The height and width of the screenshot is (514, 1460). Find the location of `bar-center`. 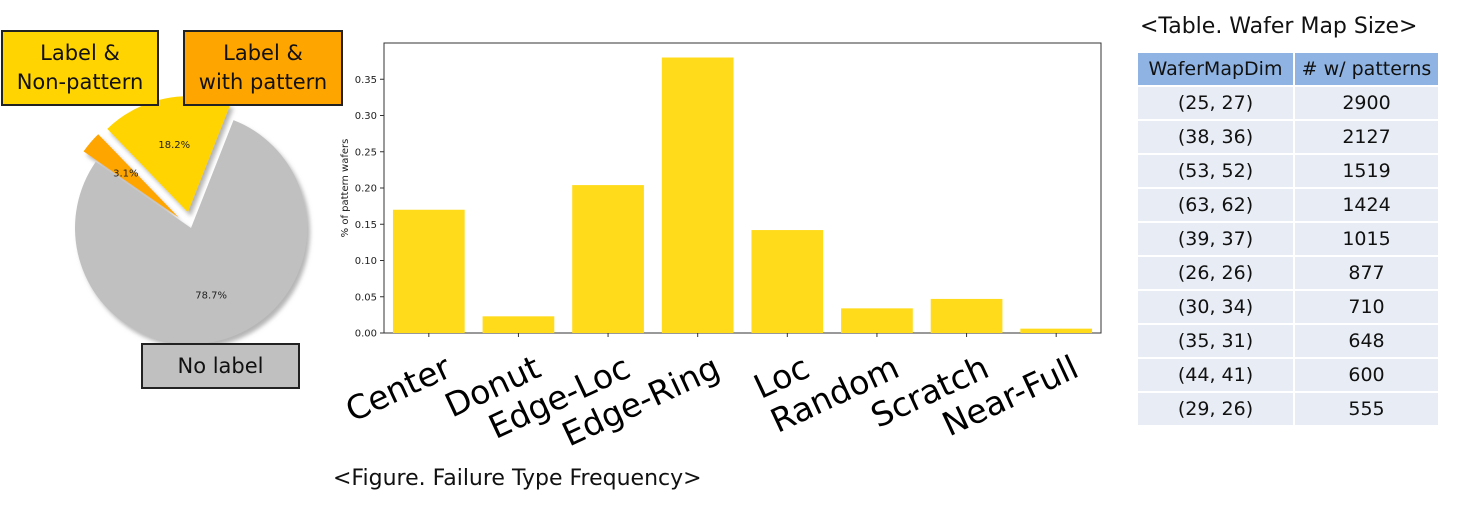

bar-center is located at coordinates (428, 271).